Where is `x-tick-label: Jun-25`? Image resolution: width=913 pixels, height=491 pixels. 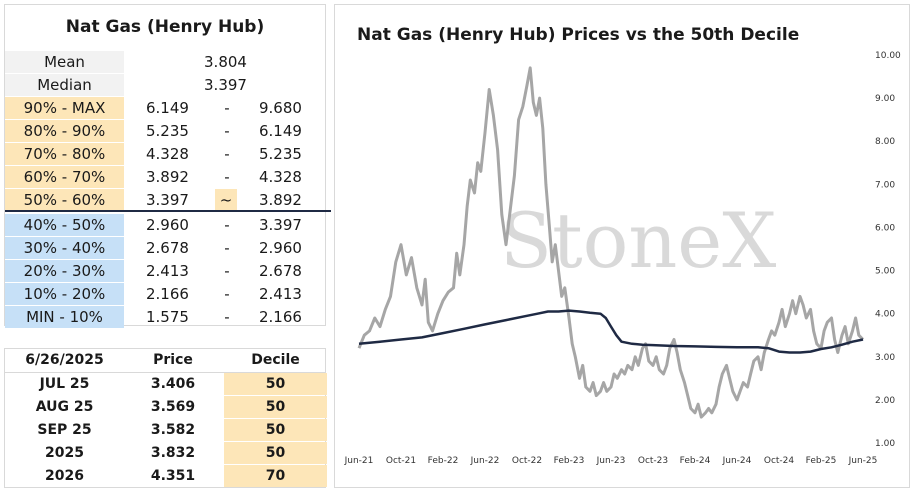 x-tick-label: Jun-25 is located at coordinates (863, 461).